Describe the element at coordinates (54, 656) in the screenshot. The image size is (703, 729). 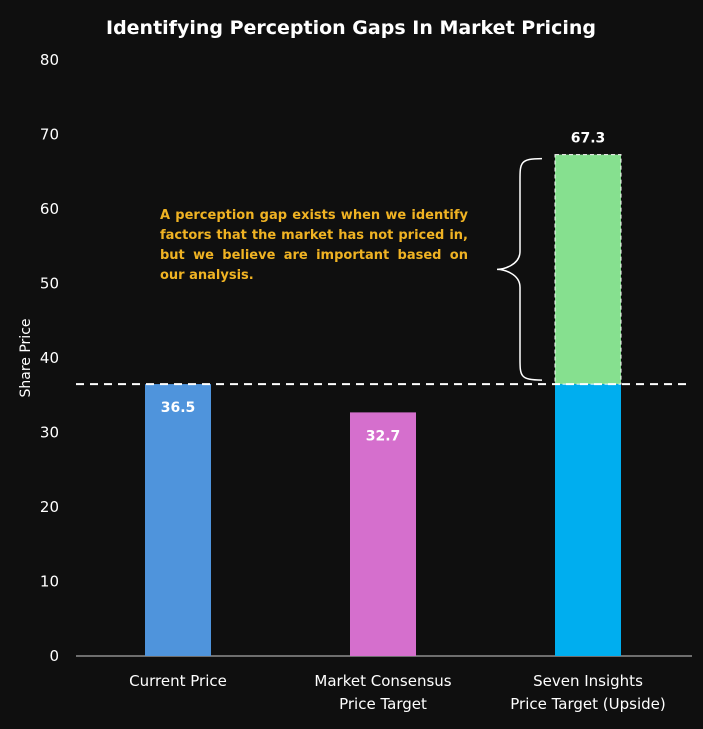
I see `y-tick-label: 0` at that location.